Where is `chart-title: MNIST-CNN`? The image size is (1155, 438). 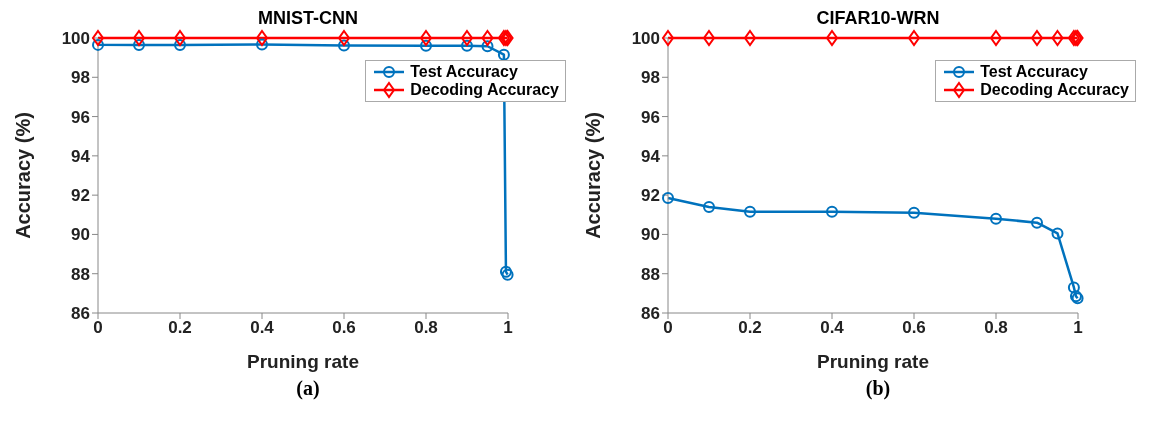
chart-title: MNIST-CNN is located at coordinates (308, 18).